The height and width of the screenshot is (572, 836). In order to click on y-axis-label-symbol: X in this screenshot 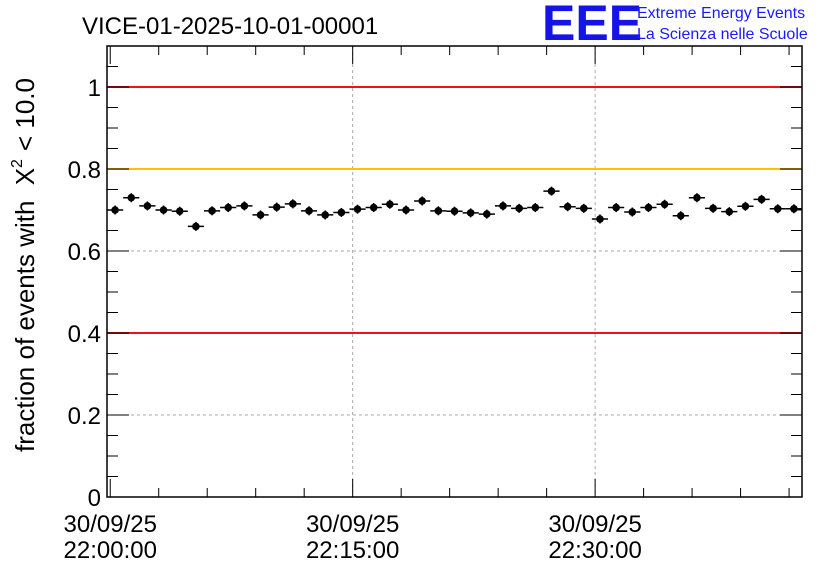, I will do `click(25, 176)`.